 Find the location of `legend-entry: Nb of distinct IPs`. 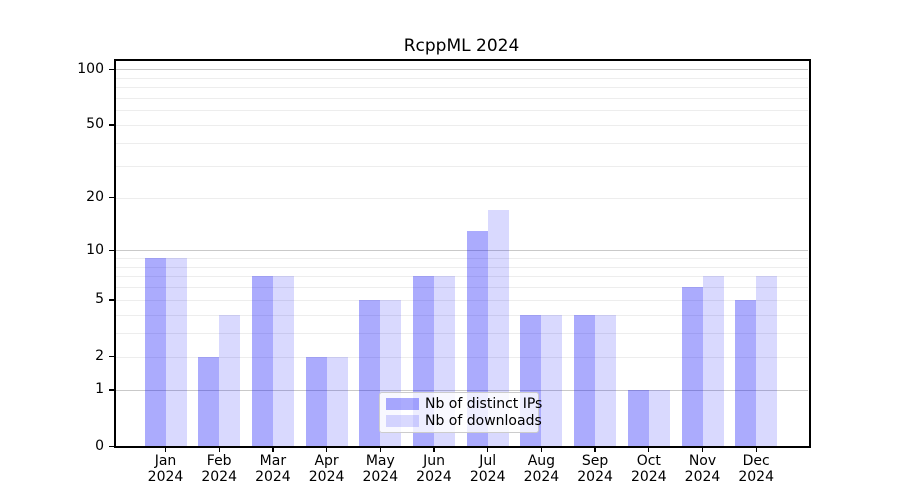

legend-entry: Nb of distinct IPs is located at coordinates (464, 404).